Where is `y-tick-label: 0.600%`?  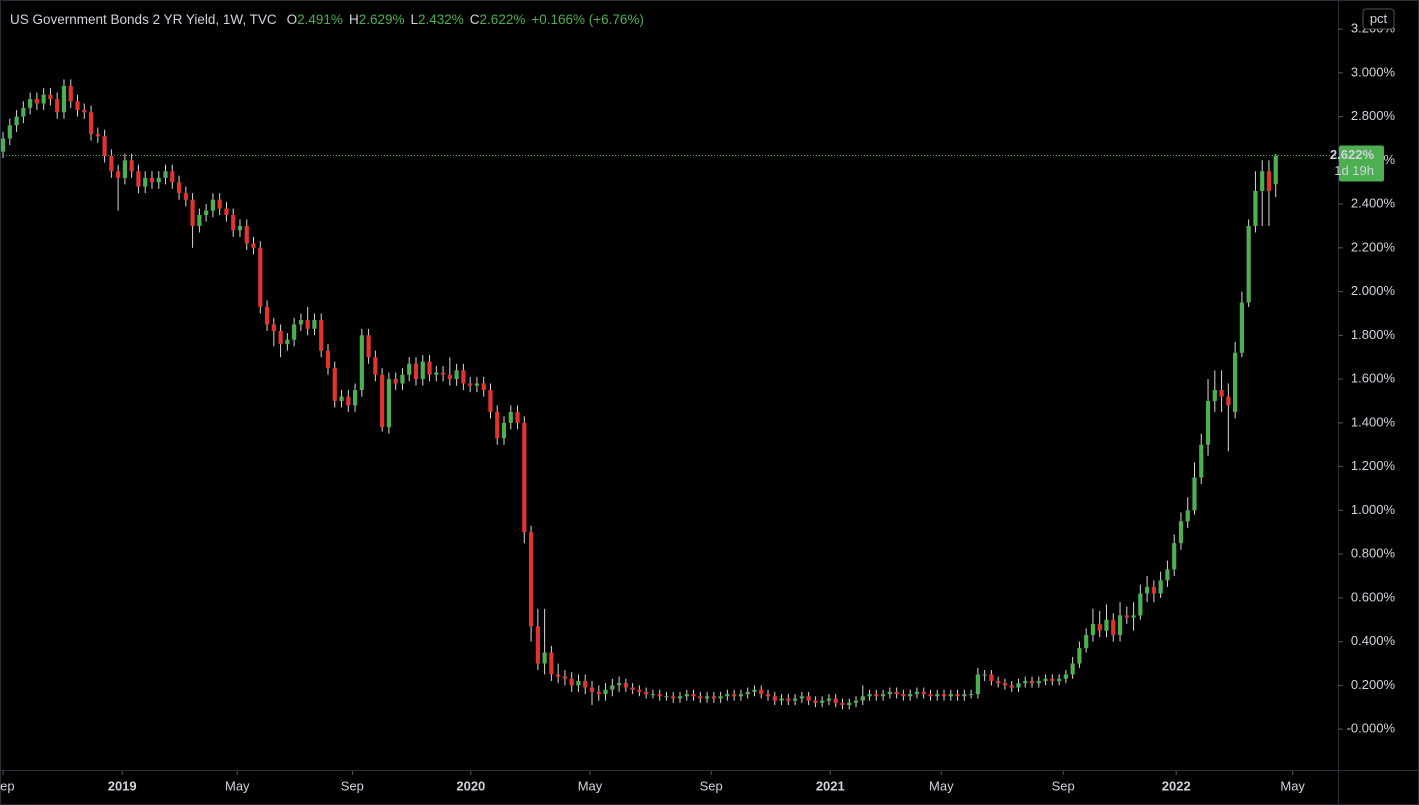 y-tick-label: 0.600% is located at coordinates (1373, 596).